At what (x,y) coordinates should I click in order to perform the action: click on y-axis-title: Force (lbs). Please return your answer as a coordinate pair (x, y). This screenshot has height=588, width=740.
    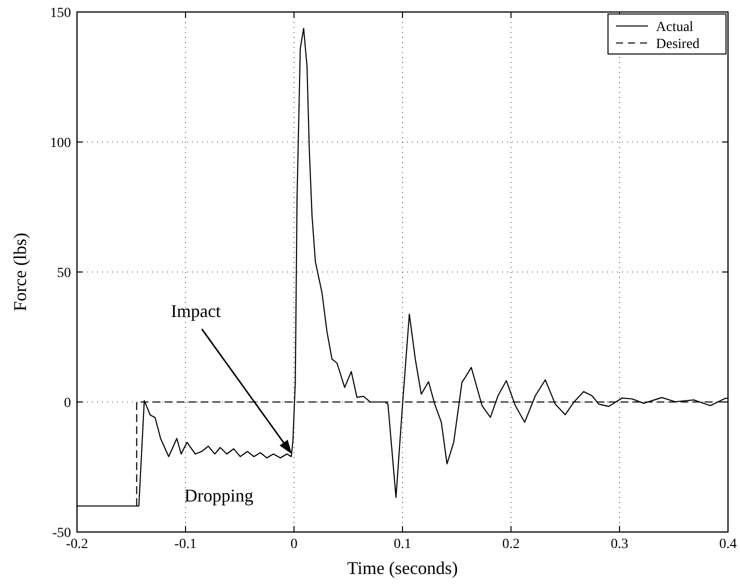
    Looking at the image, I should click on (20, 272).